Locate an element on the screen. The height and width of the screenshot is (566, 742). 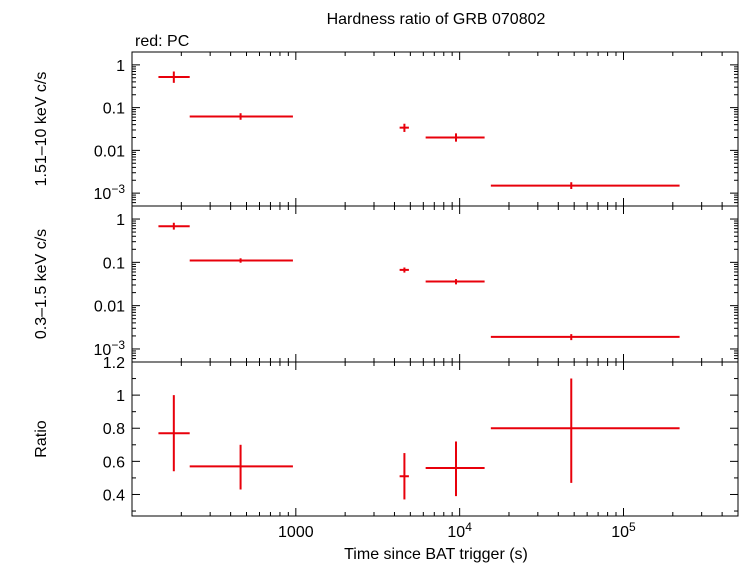
x-axis-label: Time since BAT trigger (s) is located at coordinates (436, 554).